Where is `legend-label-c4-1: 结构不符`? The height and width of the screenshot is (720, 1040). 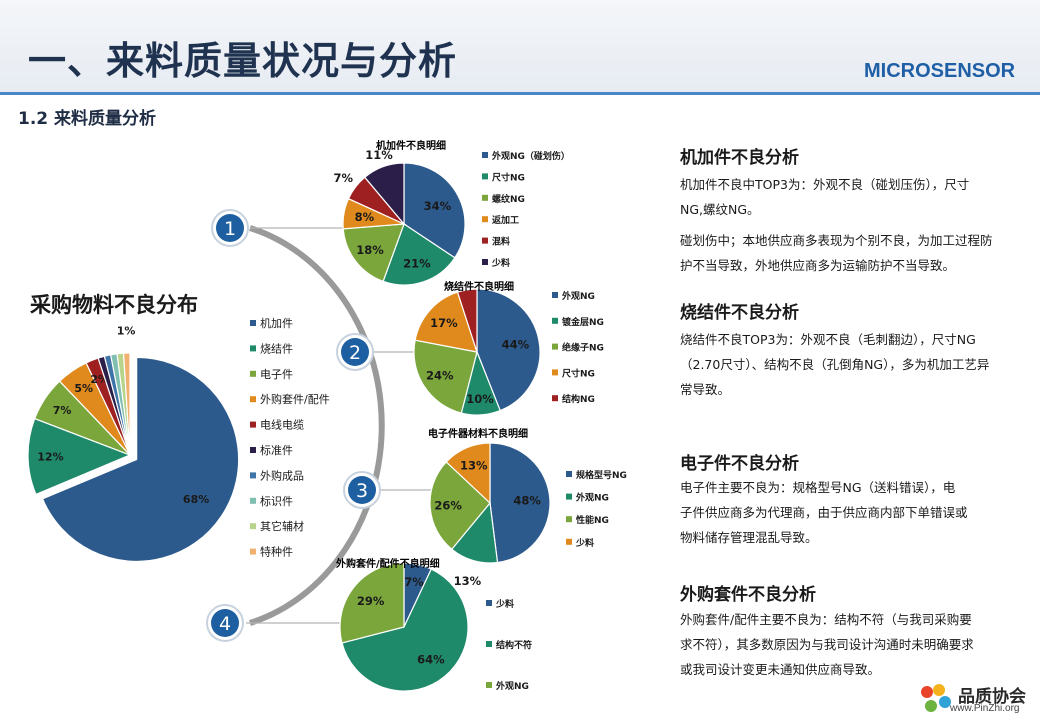 legend-label-c4-1: 结构不符 is located at coordinates (514, 645).